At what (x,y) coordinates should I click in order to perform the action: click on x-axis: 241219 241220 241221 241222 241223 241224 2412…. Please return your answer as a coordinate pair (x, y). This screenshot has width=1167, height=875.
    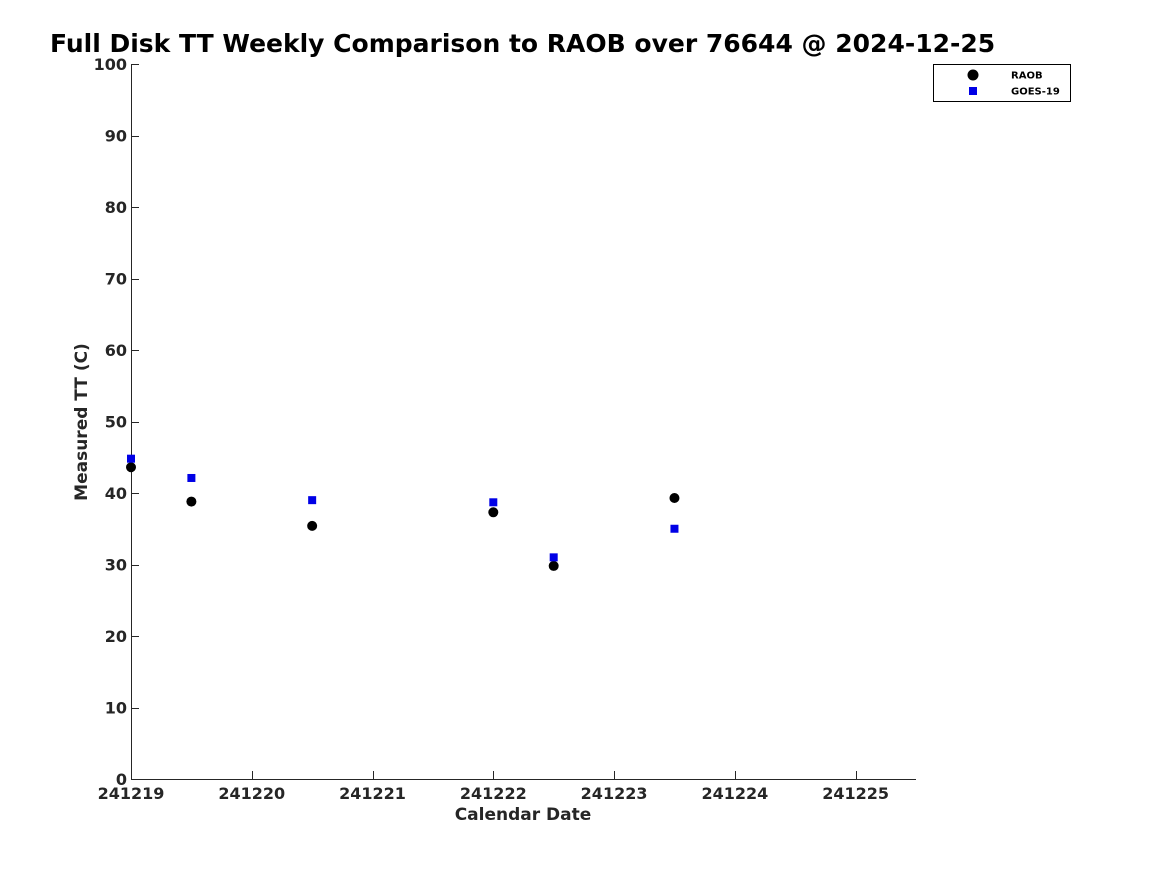
    Looking at the image, I should click on (507, 787).